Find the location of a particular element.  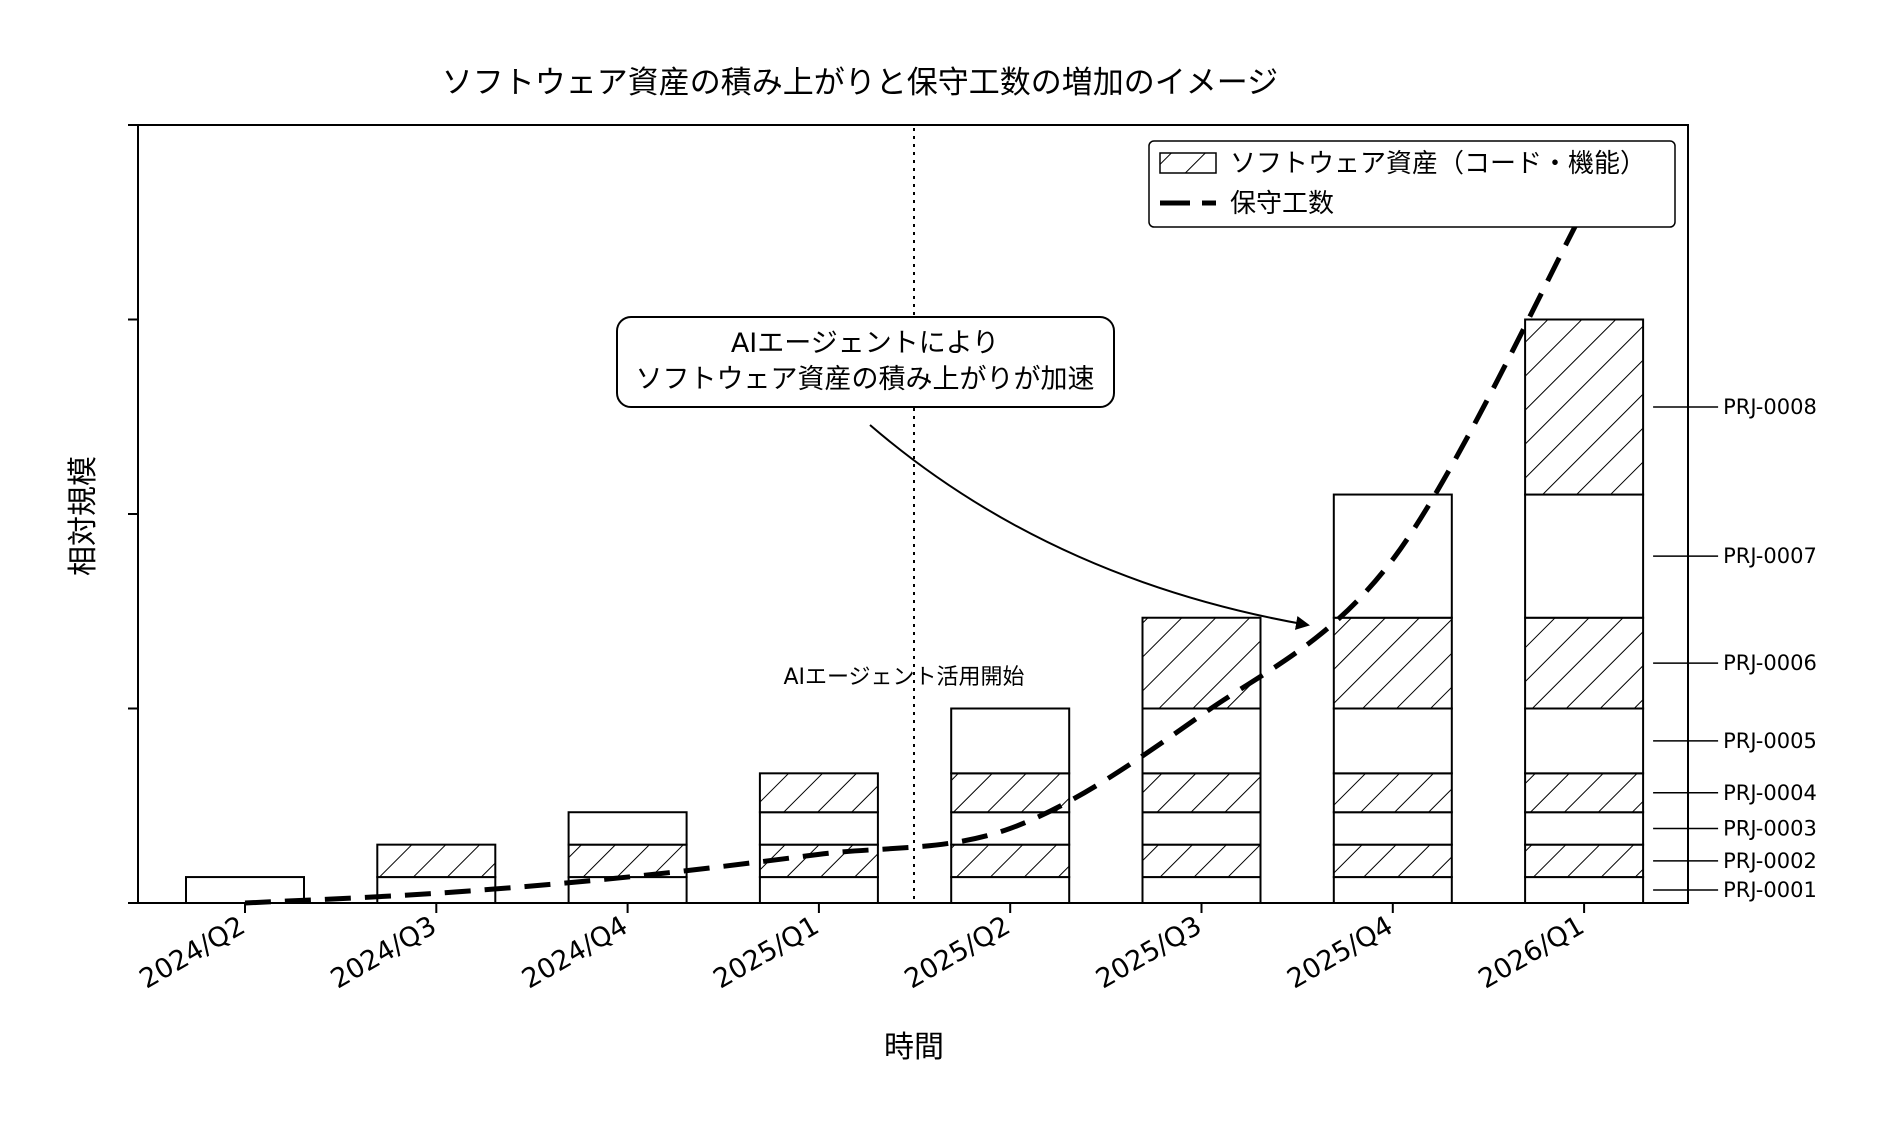

chart-title: ソフトウェア資産の積み上がりと保守工数の増加のイメージ is located at coordinates (860, 83).